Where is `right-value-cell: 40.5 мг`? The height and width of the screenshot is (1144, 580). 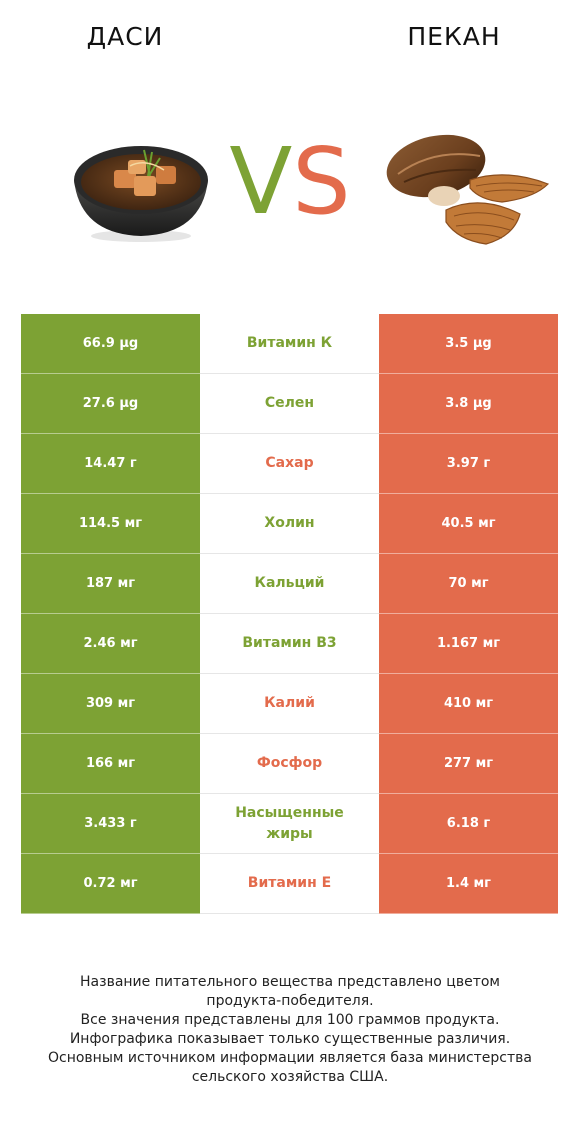
right-value-cell: 40.5 мг is located at coordinates (468, 524).